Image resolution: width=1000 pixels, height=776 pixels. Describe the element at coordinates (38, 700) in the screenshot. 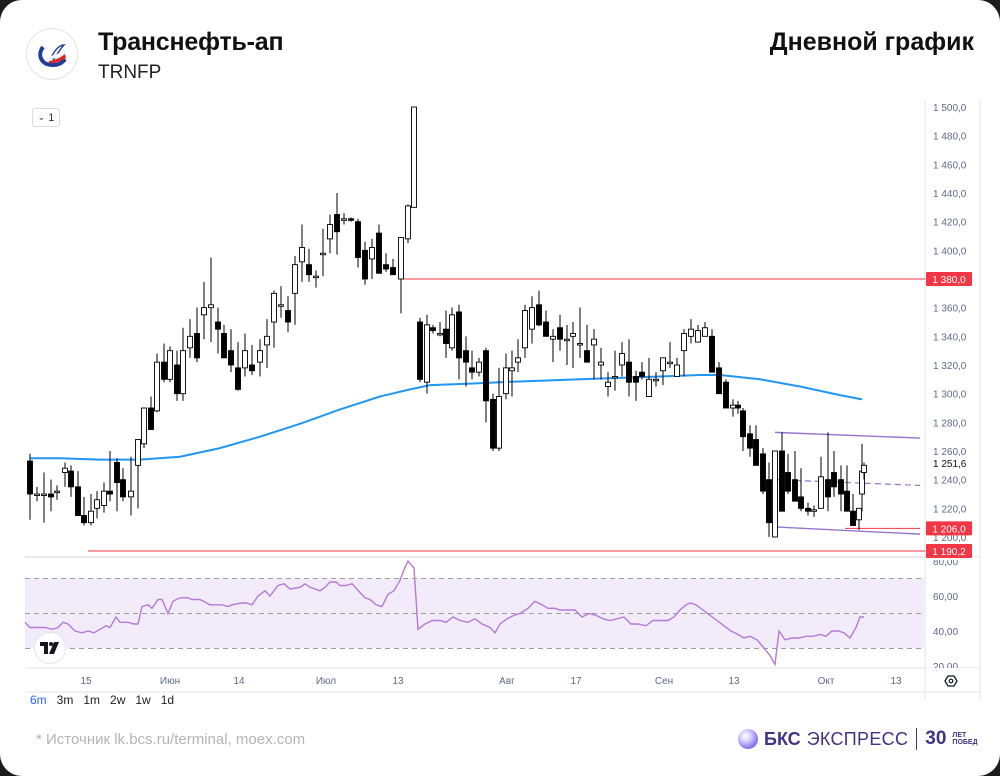

I see `timeframe-6m: 6m` at that location.